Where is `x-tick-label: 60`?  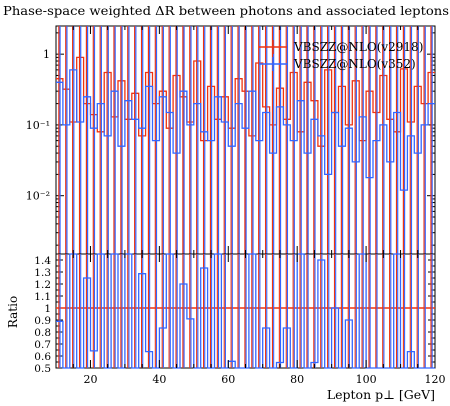
x-tick-label: 60 is located at coordinates (228, 379).